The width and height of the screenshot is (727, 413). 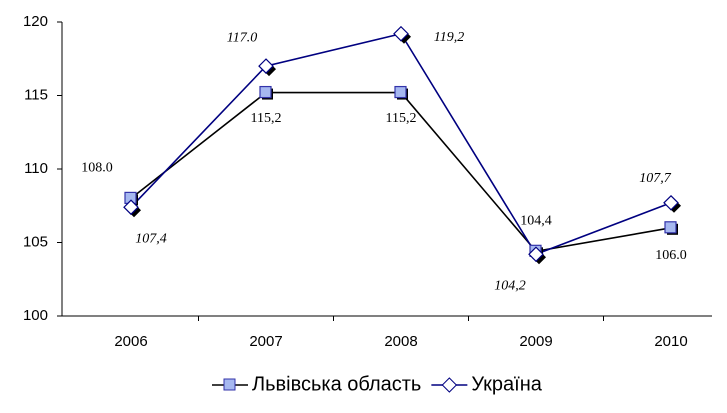 I want to click on data-label: 117.0, so click(x=242, y=37).